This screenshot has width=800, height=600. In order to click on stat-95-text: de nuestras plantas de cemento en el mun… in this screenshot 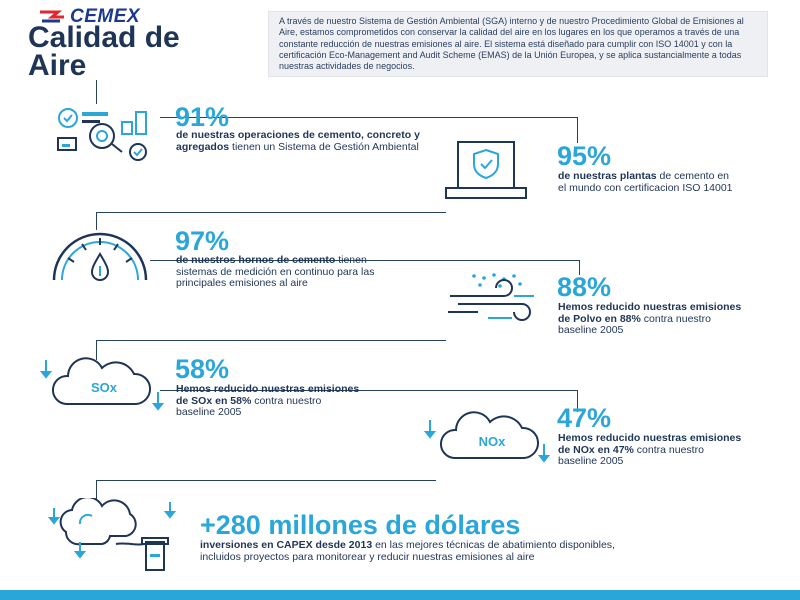, I will do `click(645, 182)`.